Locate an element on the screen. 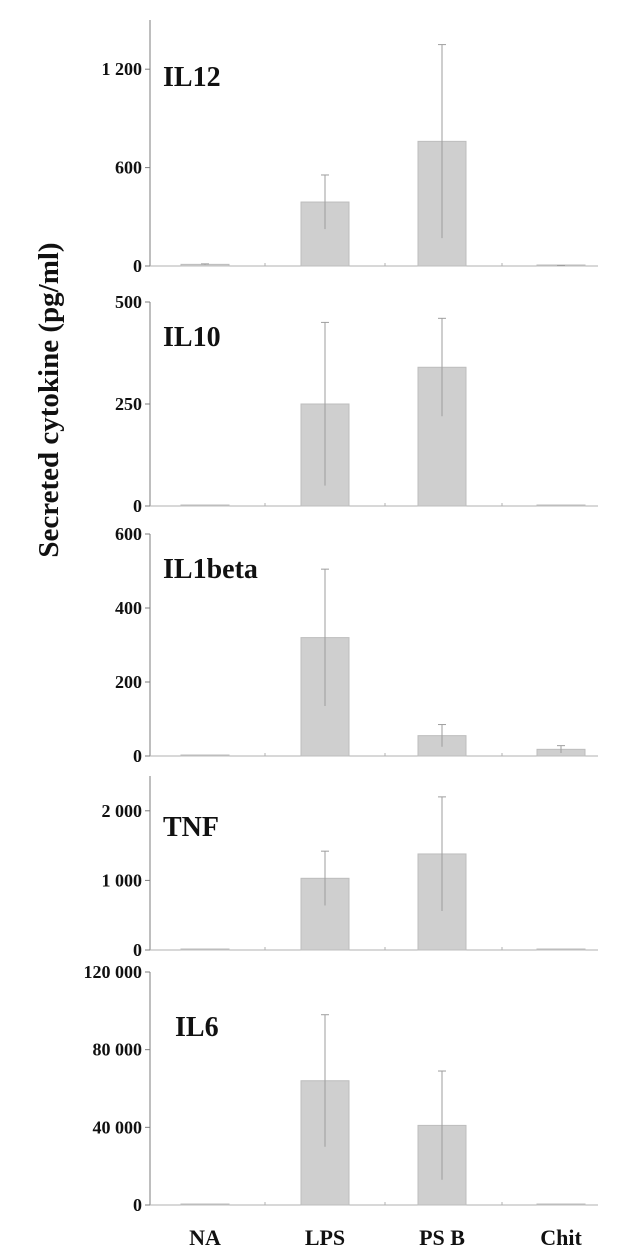  y-tick-label: 40 000 is located at coordinates (118, 1127).